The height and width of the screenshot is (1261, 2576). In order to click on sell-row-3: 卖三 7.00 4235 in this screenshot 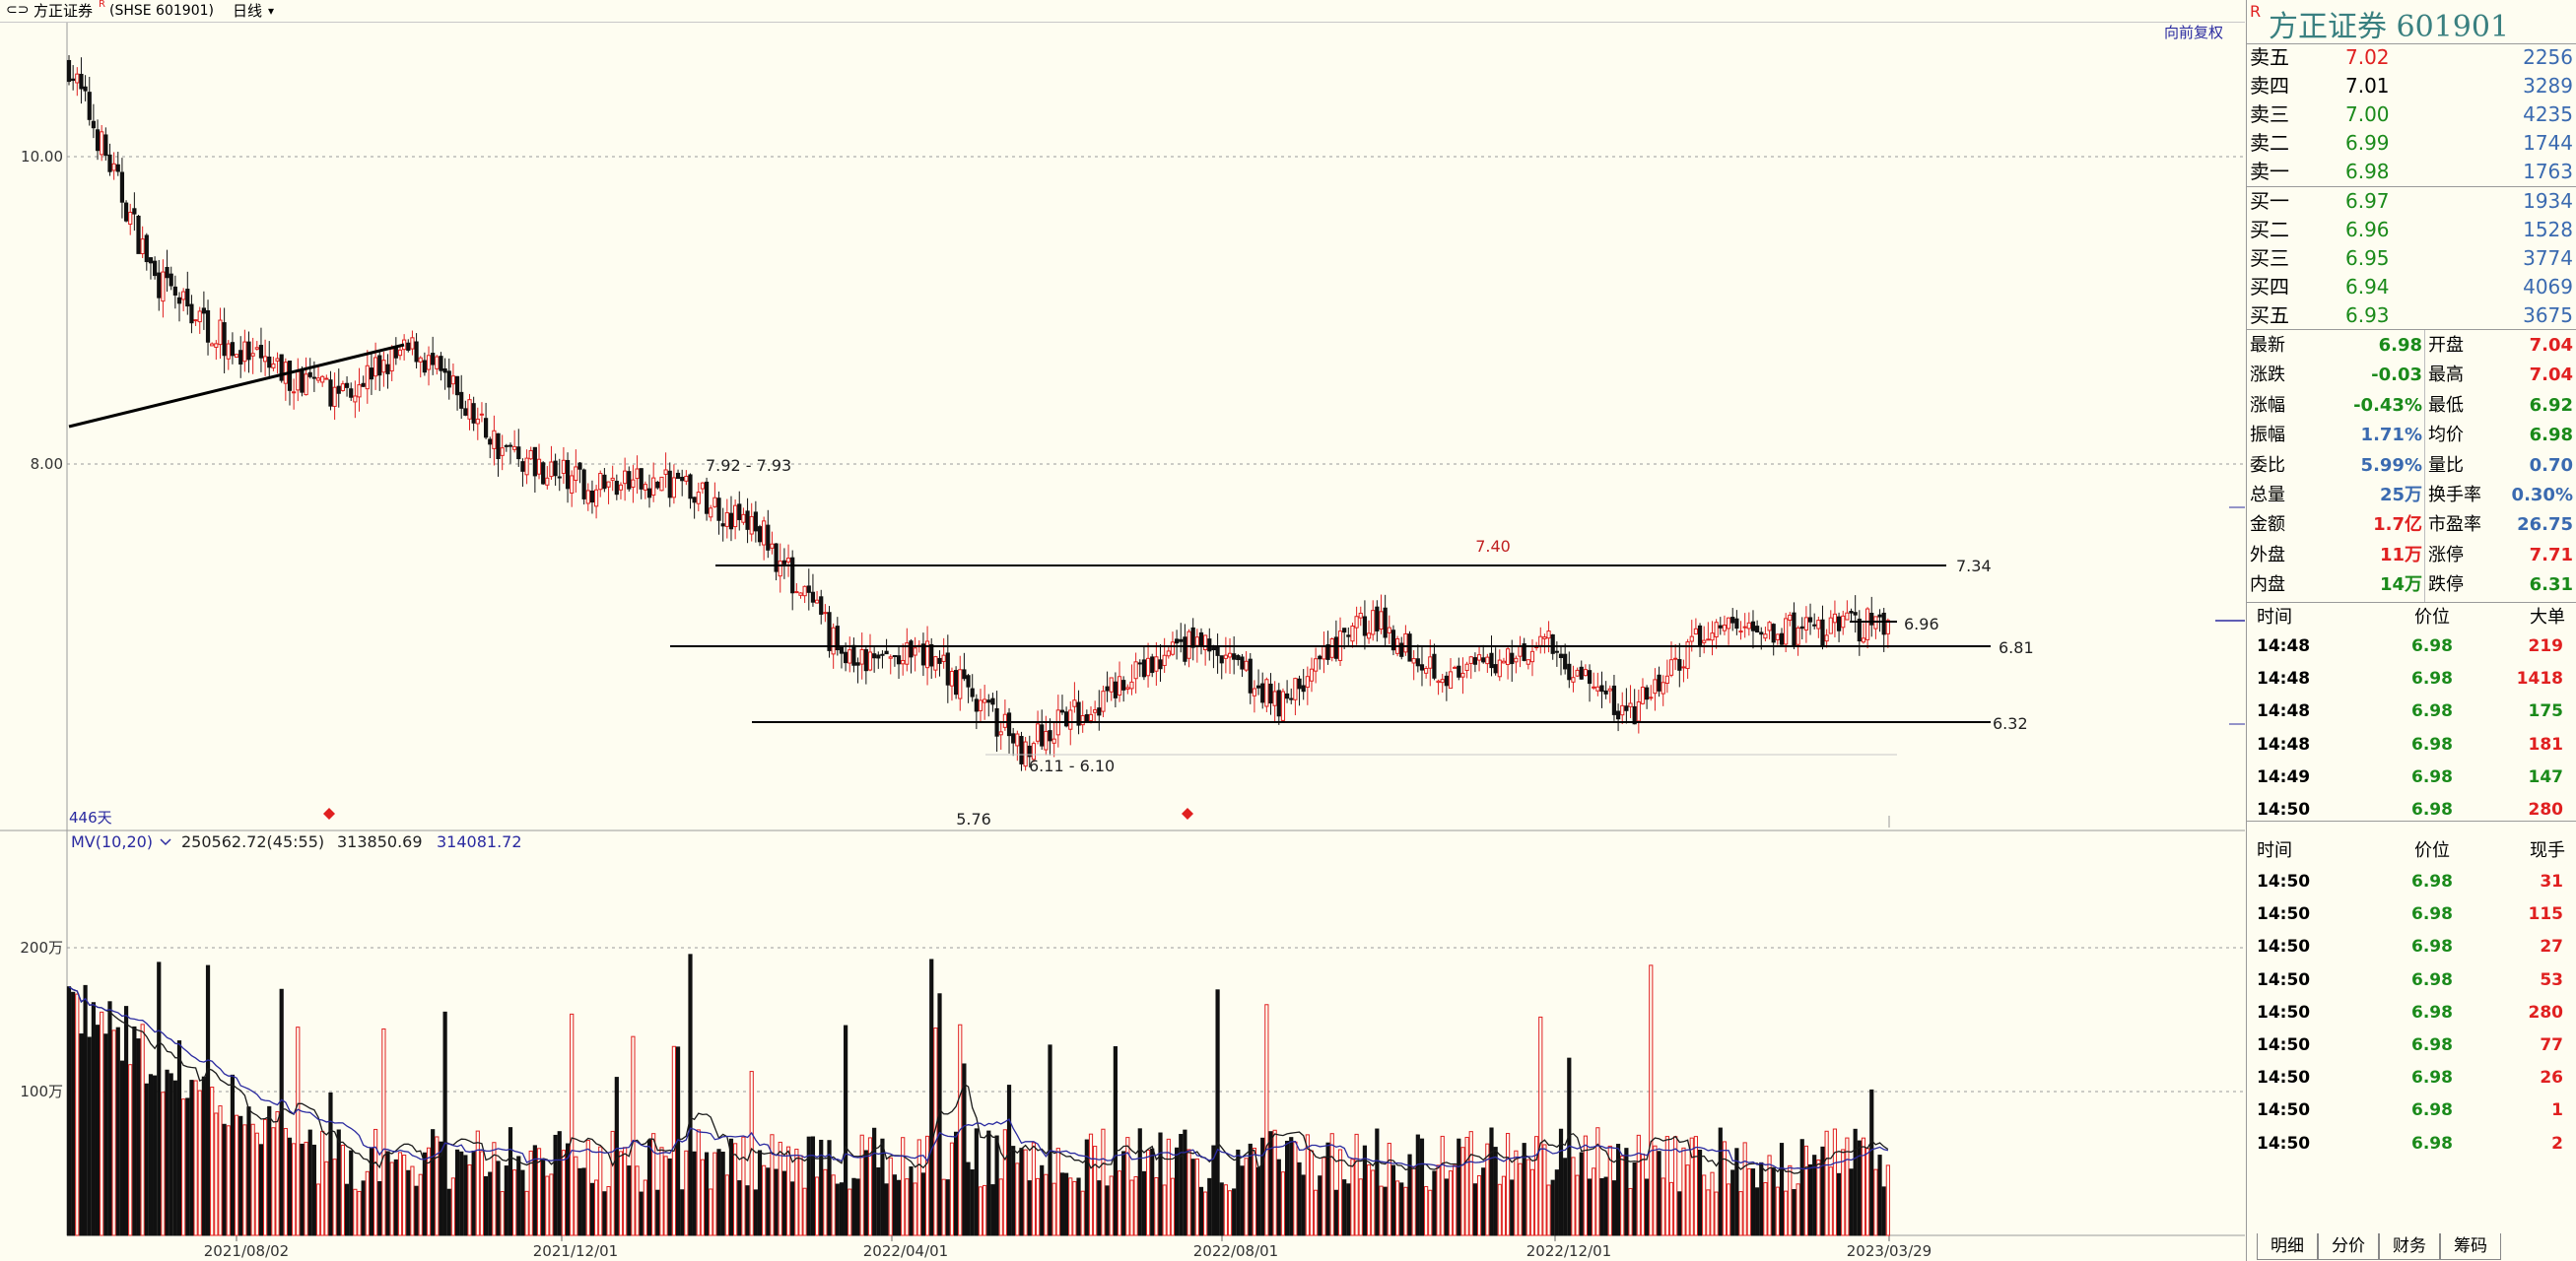, I will do `click(2411, 114)`.